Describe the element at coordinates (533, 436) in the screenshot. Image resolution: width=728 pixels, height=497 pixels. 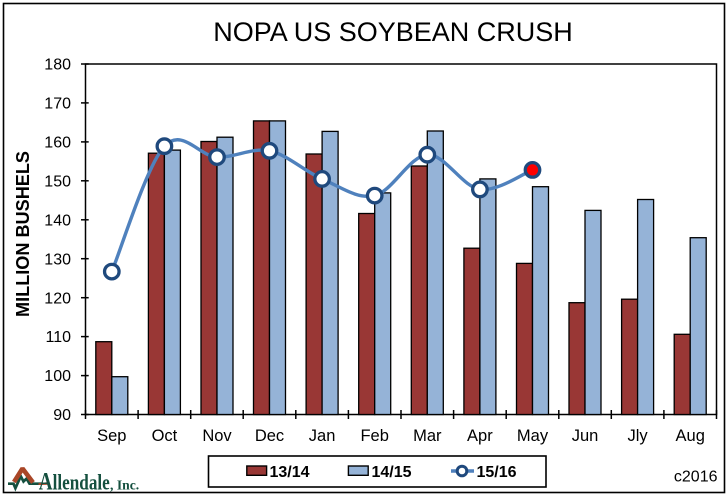
I see `svg-text: May` at that location.